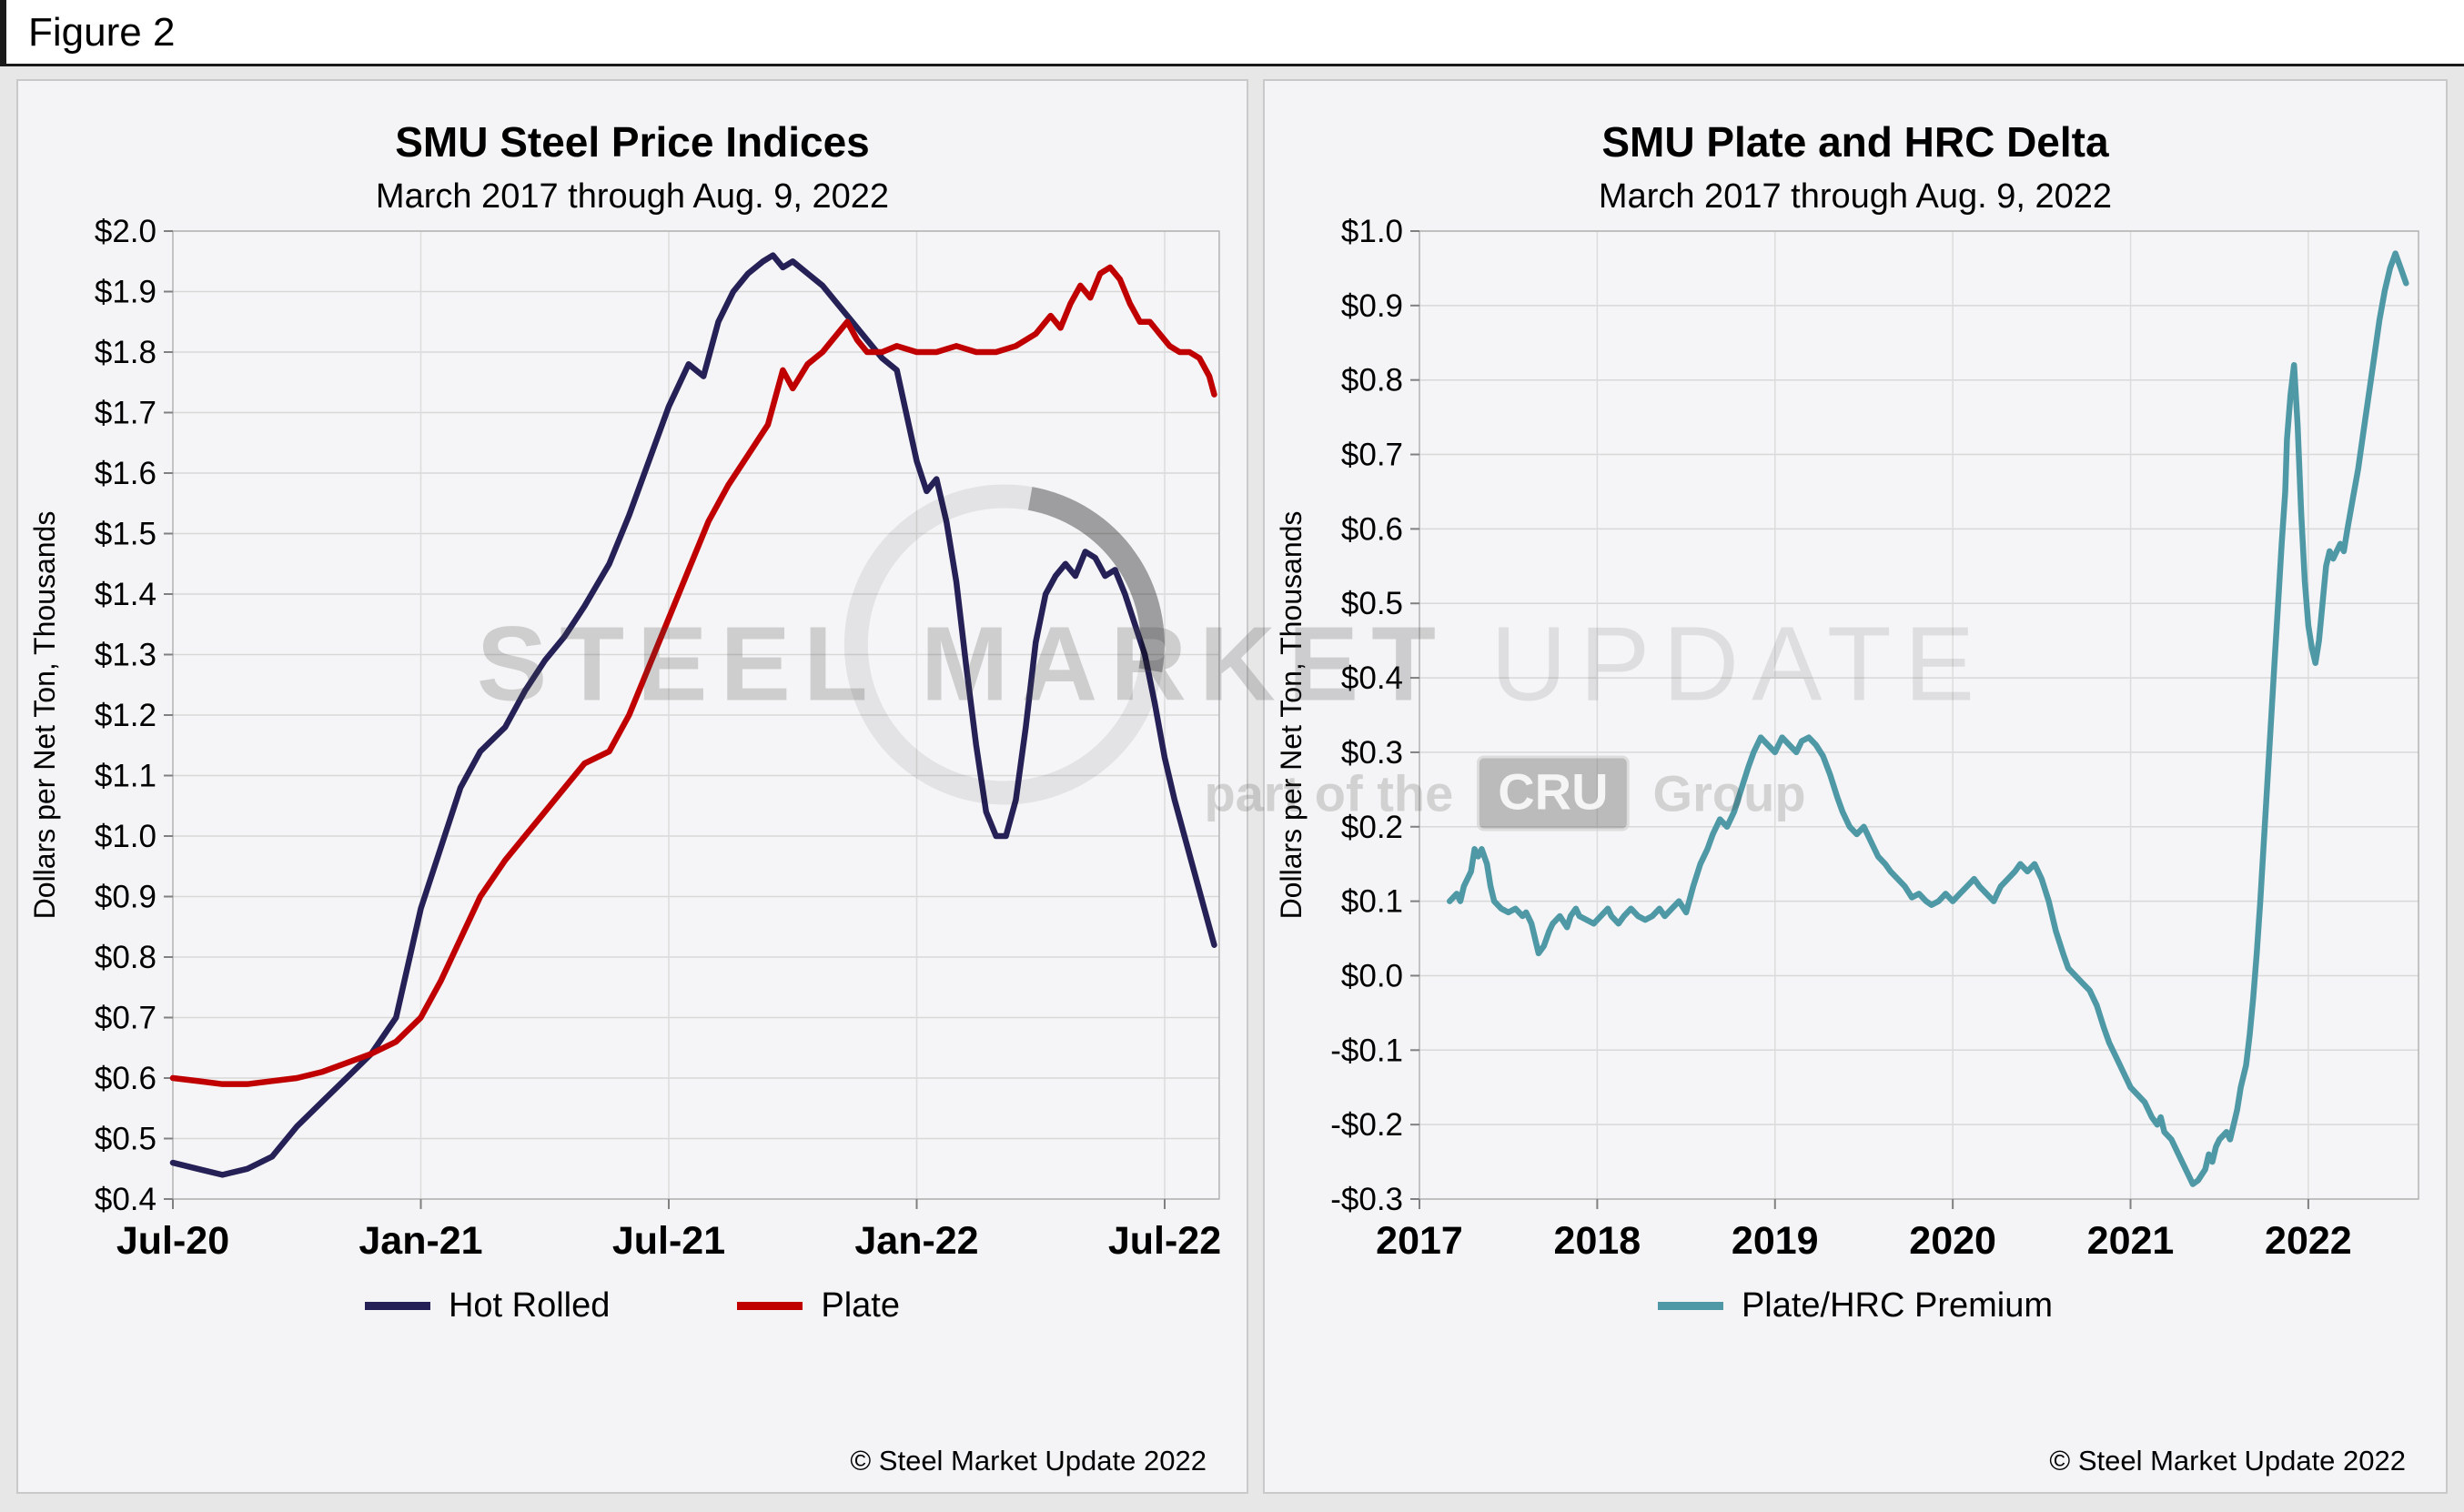 The height and width of the screenshot is (1512, 2464). What do you see at coordinates (1855, 142) in the screenshot?
I see `chart-title: SMU Plate and HRC Delta` at bounding box center [1855, 142].